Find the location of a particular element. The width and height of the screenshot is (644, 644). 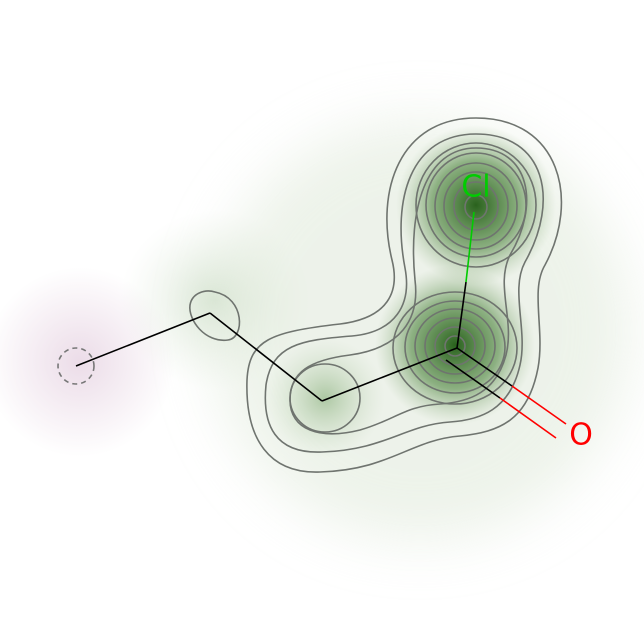

atom-label-o: O is located at coordinates (581, 435).